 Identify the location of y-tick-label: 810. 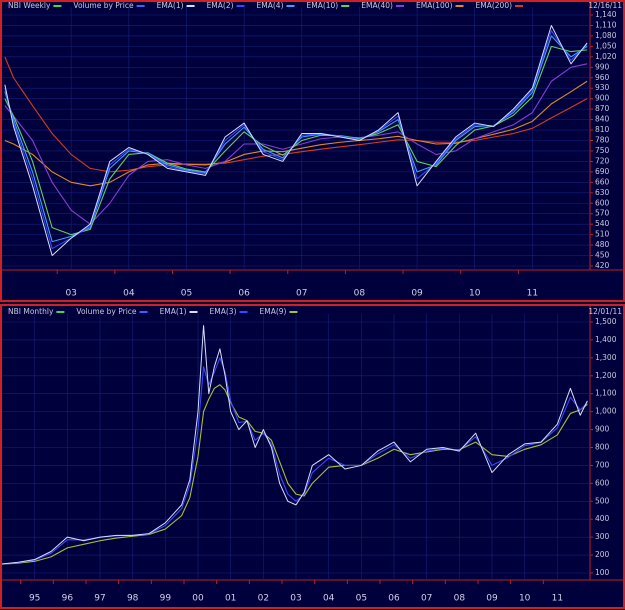
(602, 129).